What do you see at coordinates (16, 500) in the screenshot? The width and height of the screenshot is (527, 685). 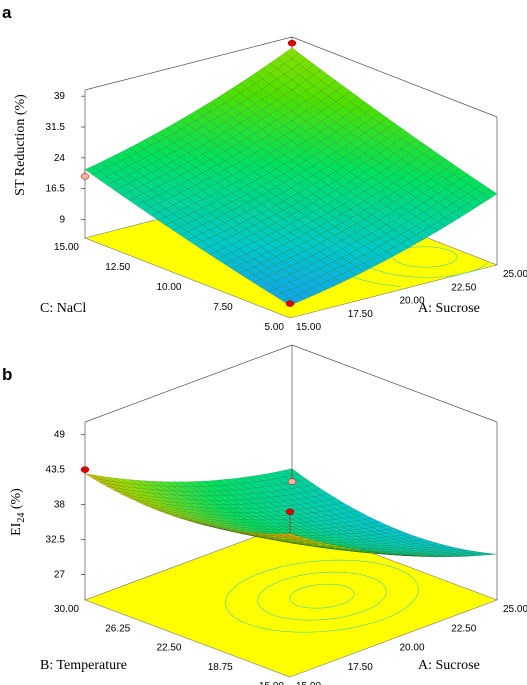 I see `panel-b-z-axis-title-unit: (%)` at bounding box center [16, 500].